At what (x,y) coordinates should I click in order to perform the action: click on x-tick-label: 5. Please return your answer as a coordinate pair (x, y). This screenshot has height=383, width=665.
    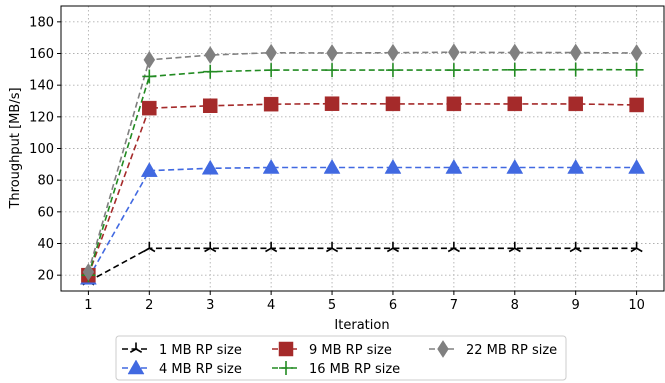
    Looking at the image, I should click on (332, 305).